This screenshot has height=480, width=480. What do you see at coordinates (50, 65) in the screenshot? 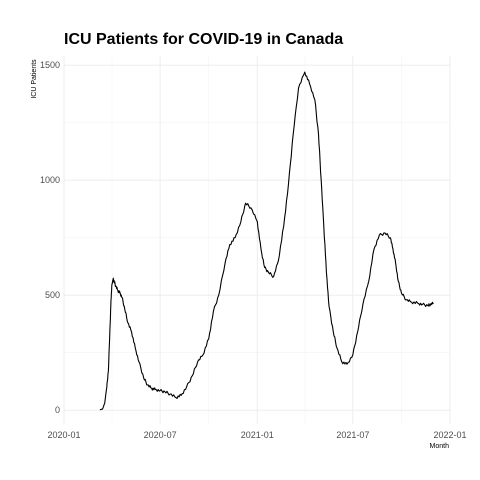
I see `y-tick-label: 1500` at bounding box center [50, 65].